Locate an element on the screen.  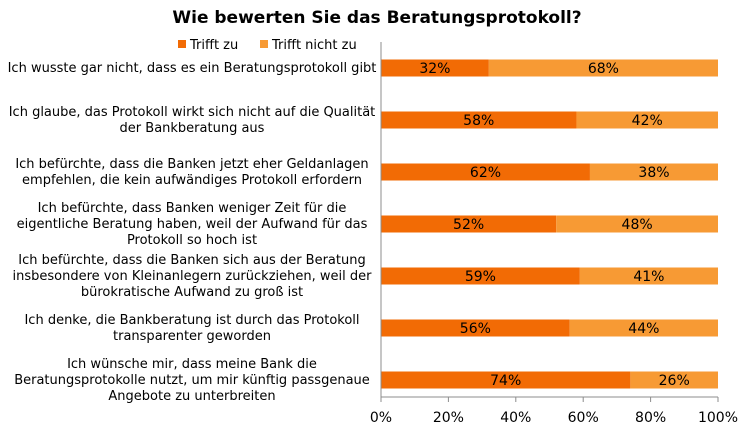
legend-label-1: Trifft nicht zu is located at coordinates (314, 45).